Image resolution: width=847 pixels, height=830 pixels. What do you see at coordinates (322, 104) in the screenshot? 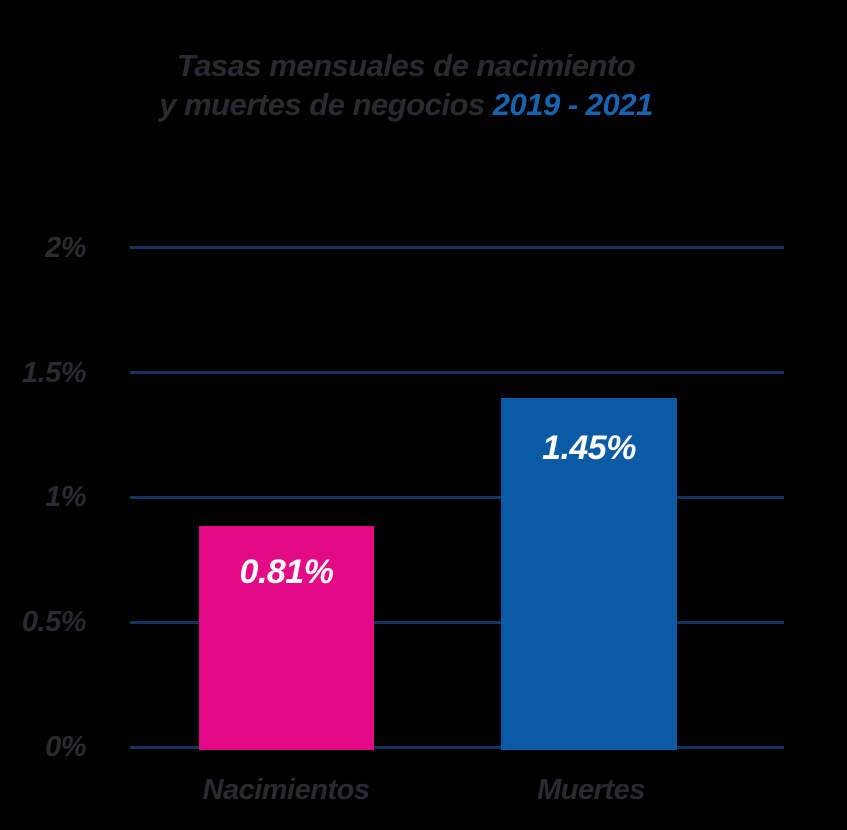
I see `chart-title-line2-text: y muertes de negocios` at bounding box center [322, 104].